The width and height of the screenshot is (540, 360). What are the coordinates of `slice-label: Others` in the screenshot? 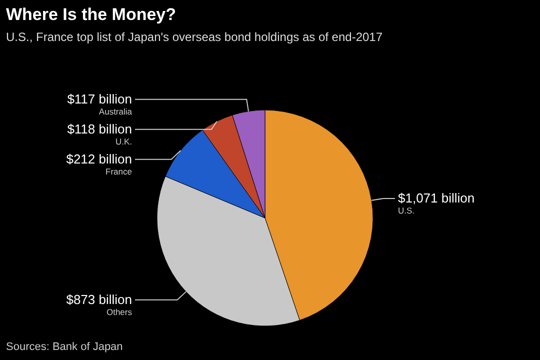 It's located at (119, 311).